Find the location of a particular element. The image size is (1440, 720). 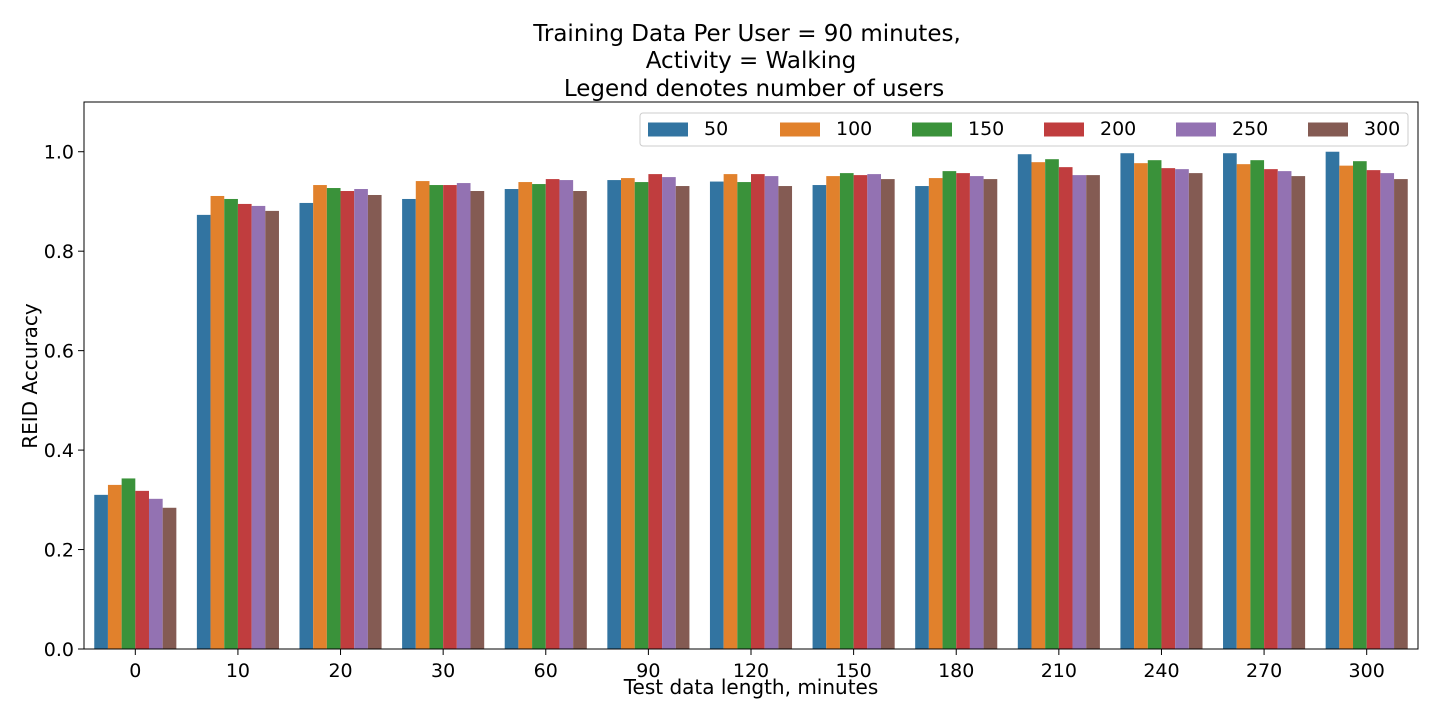

legend-label-200: 200 is located at coordinates (1118, 129).